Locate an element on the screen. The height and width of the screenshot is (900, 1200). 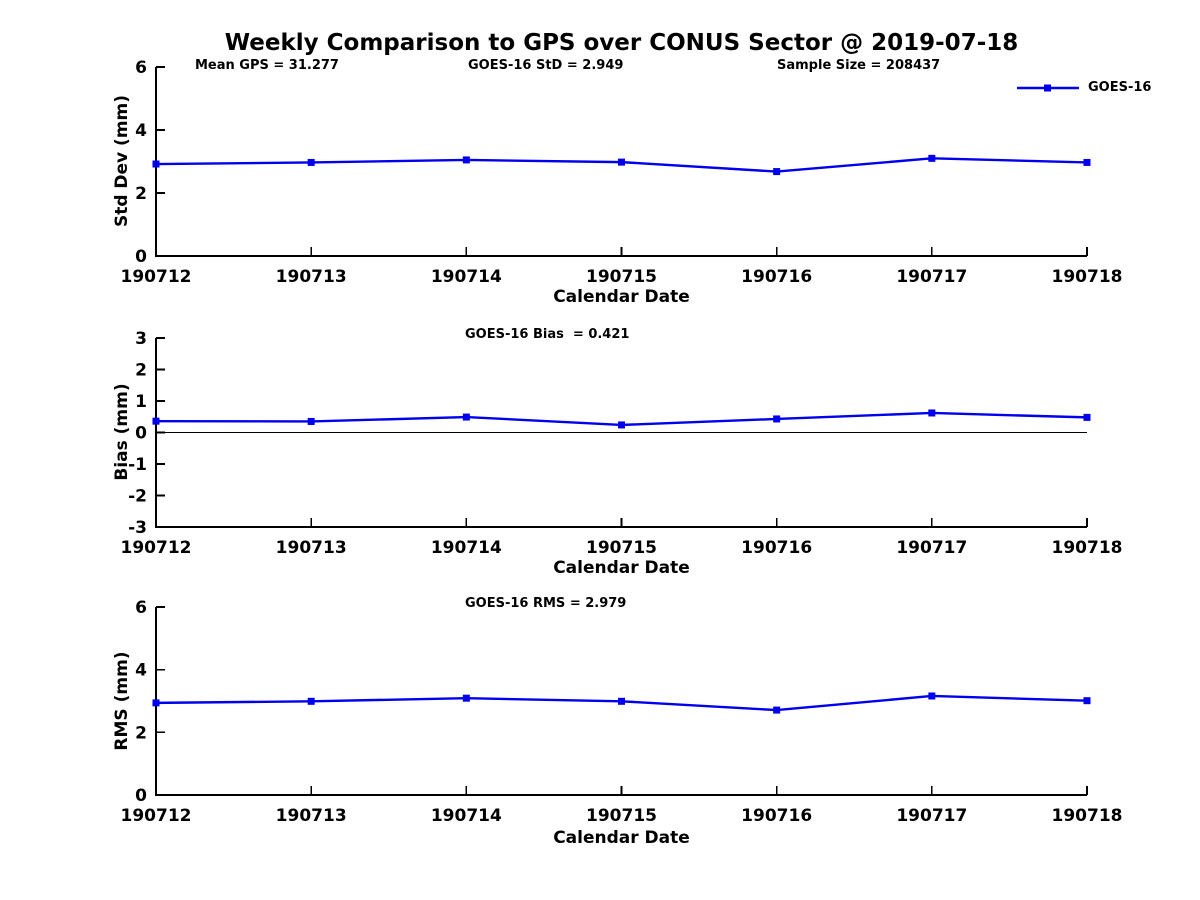
legend-line-marker-icon is located at coordinates (1048, 88).